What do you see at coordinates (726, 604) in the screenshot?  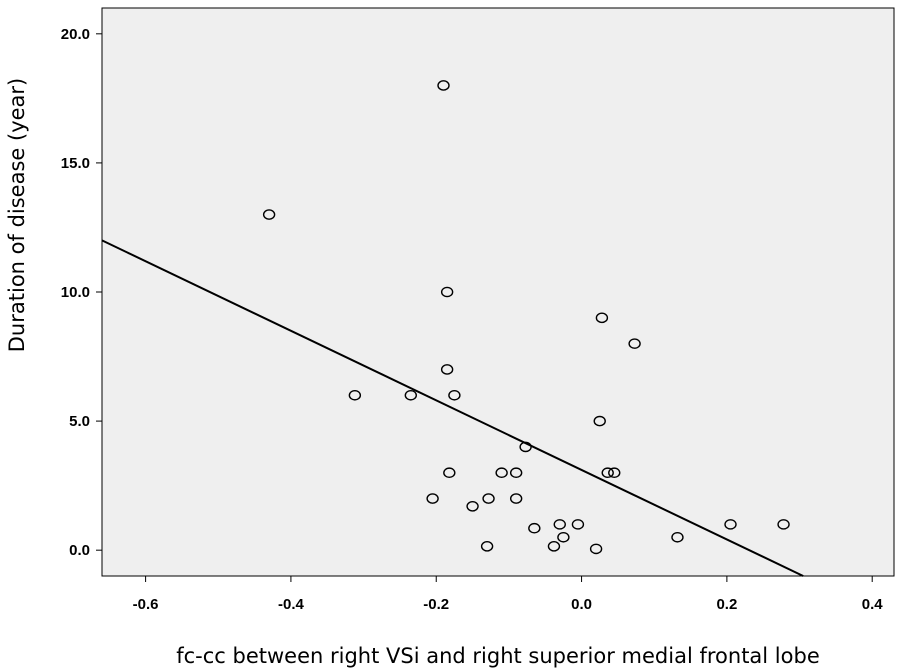 I see `x-tick-label: 0.2` at bounding box center [726, 604].